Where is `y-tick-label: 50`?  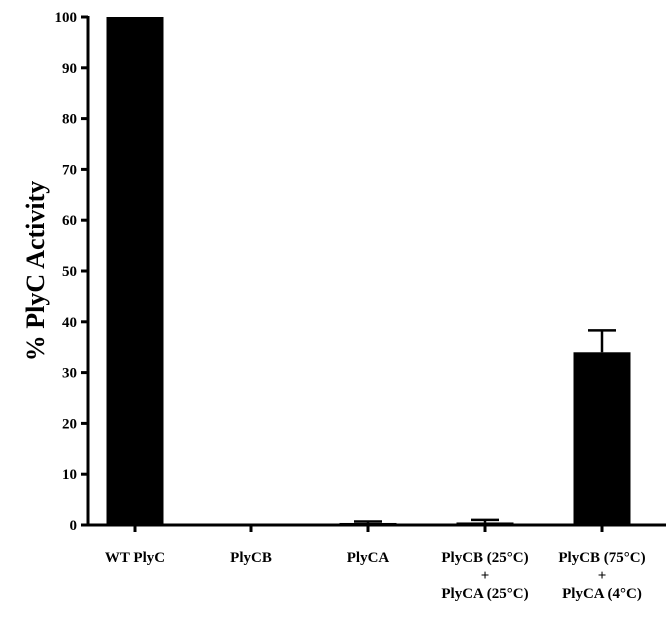
y-tick-label: 50 is located at coordinates (69, 272).